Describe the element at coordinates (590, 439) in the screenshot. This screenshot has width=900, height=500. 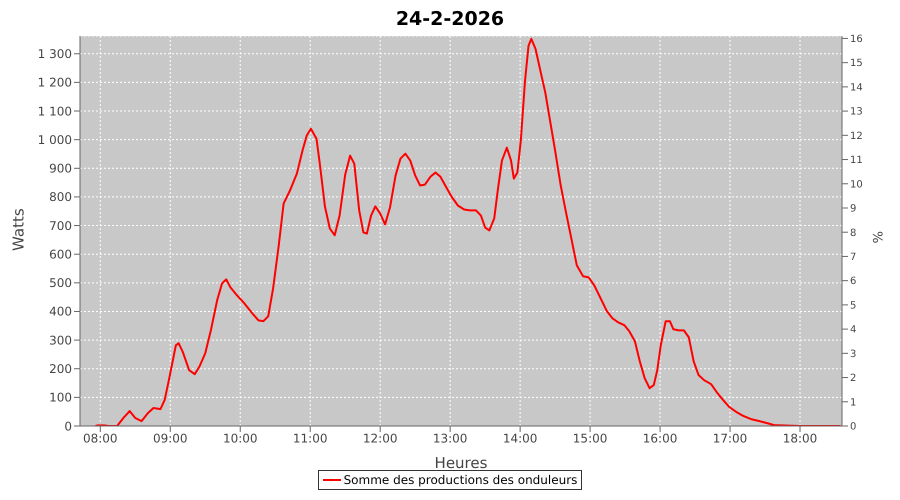
I see `x-tick-label: 15:00` at that location.